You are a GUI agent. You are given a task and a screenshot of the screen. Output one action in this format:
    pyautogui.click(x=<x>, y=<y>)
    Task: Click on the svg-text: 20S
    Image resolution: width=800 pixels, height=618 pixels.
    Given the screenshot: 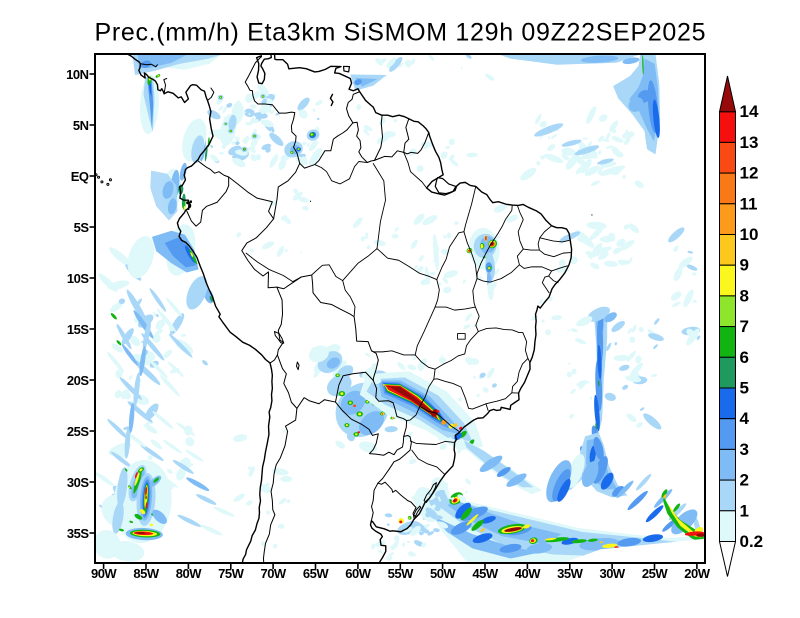 What is the action you would take?
    pyautogui.click(x=78, y=380)
    